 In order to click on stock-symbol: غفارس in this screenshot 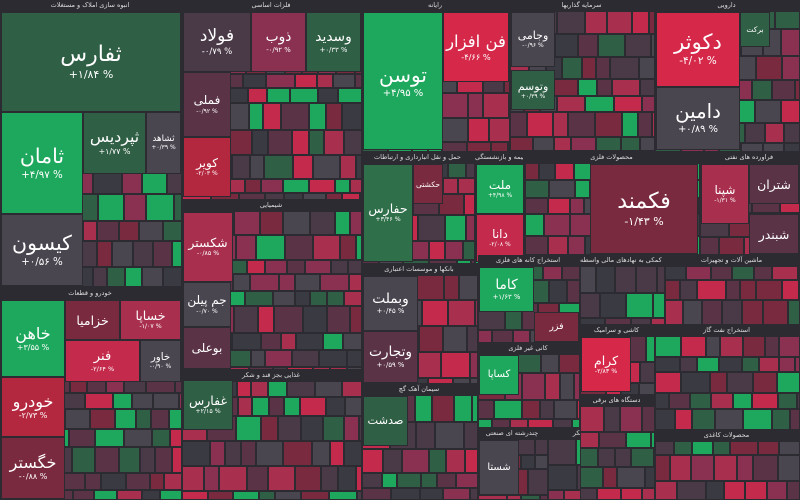, I will do `click(208, 401)`.